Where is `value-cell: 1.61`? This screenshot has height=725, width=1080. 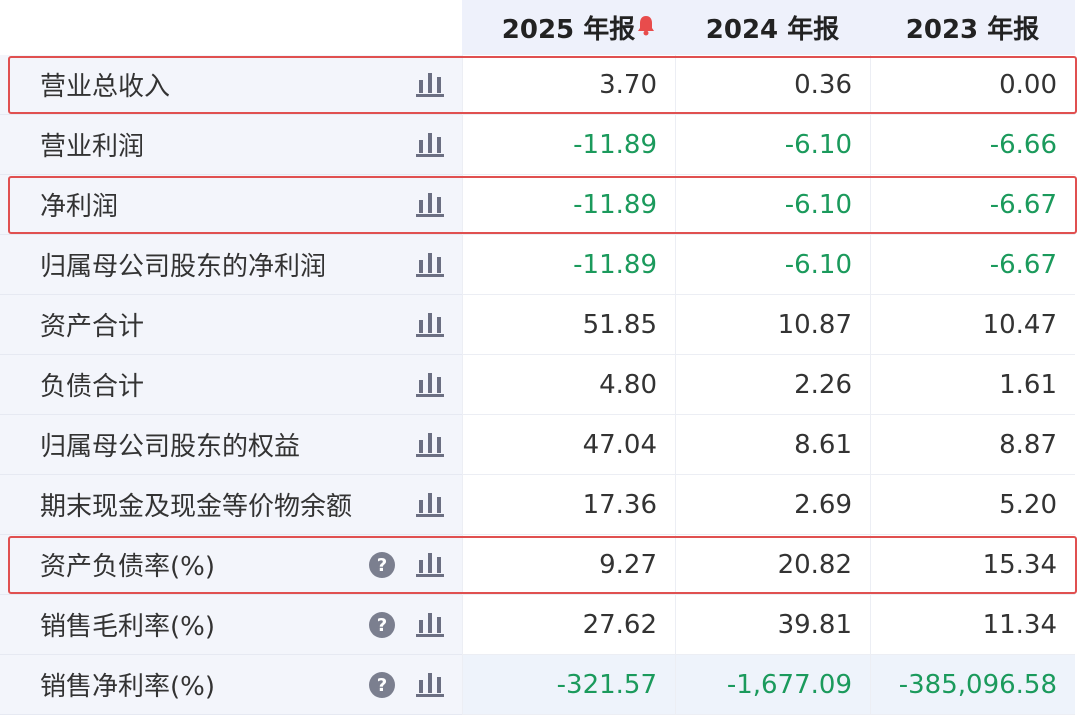
value-cell: 1.61 is located at coordinates (972, 385).